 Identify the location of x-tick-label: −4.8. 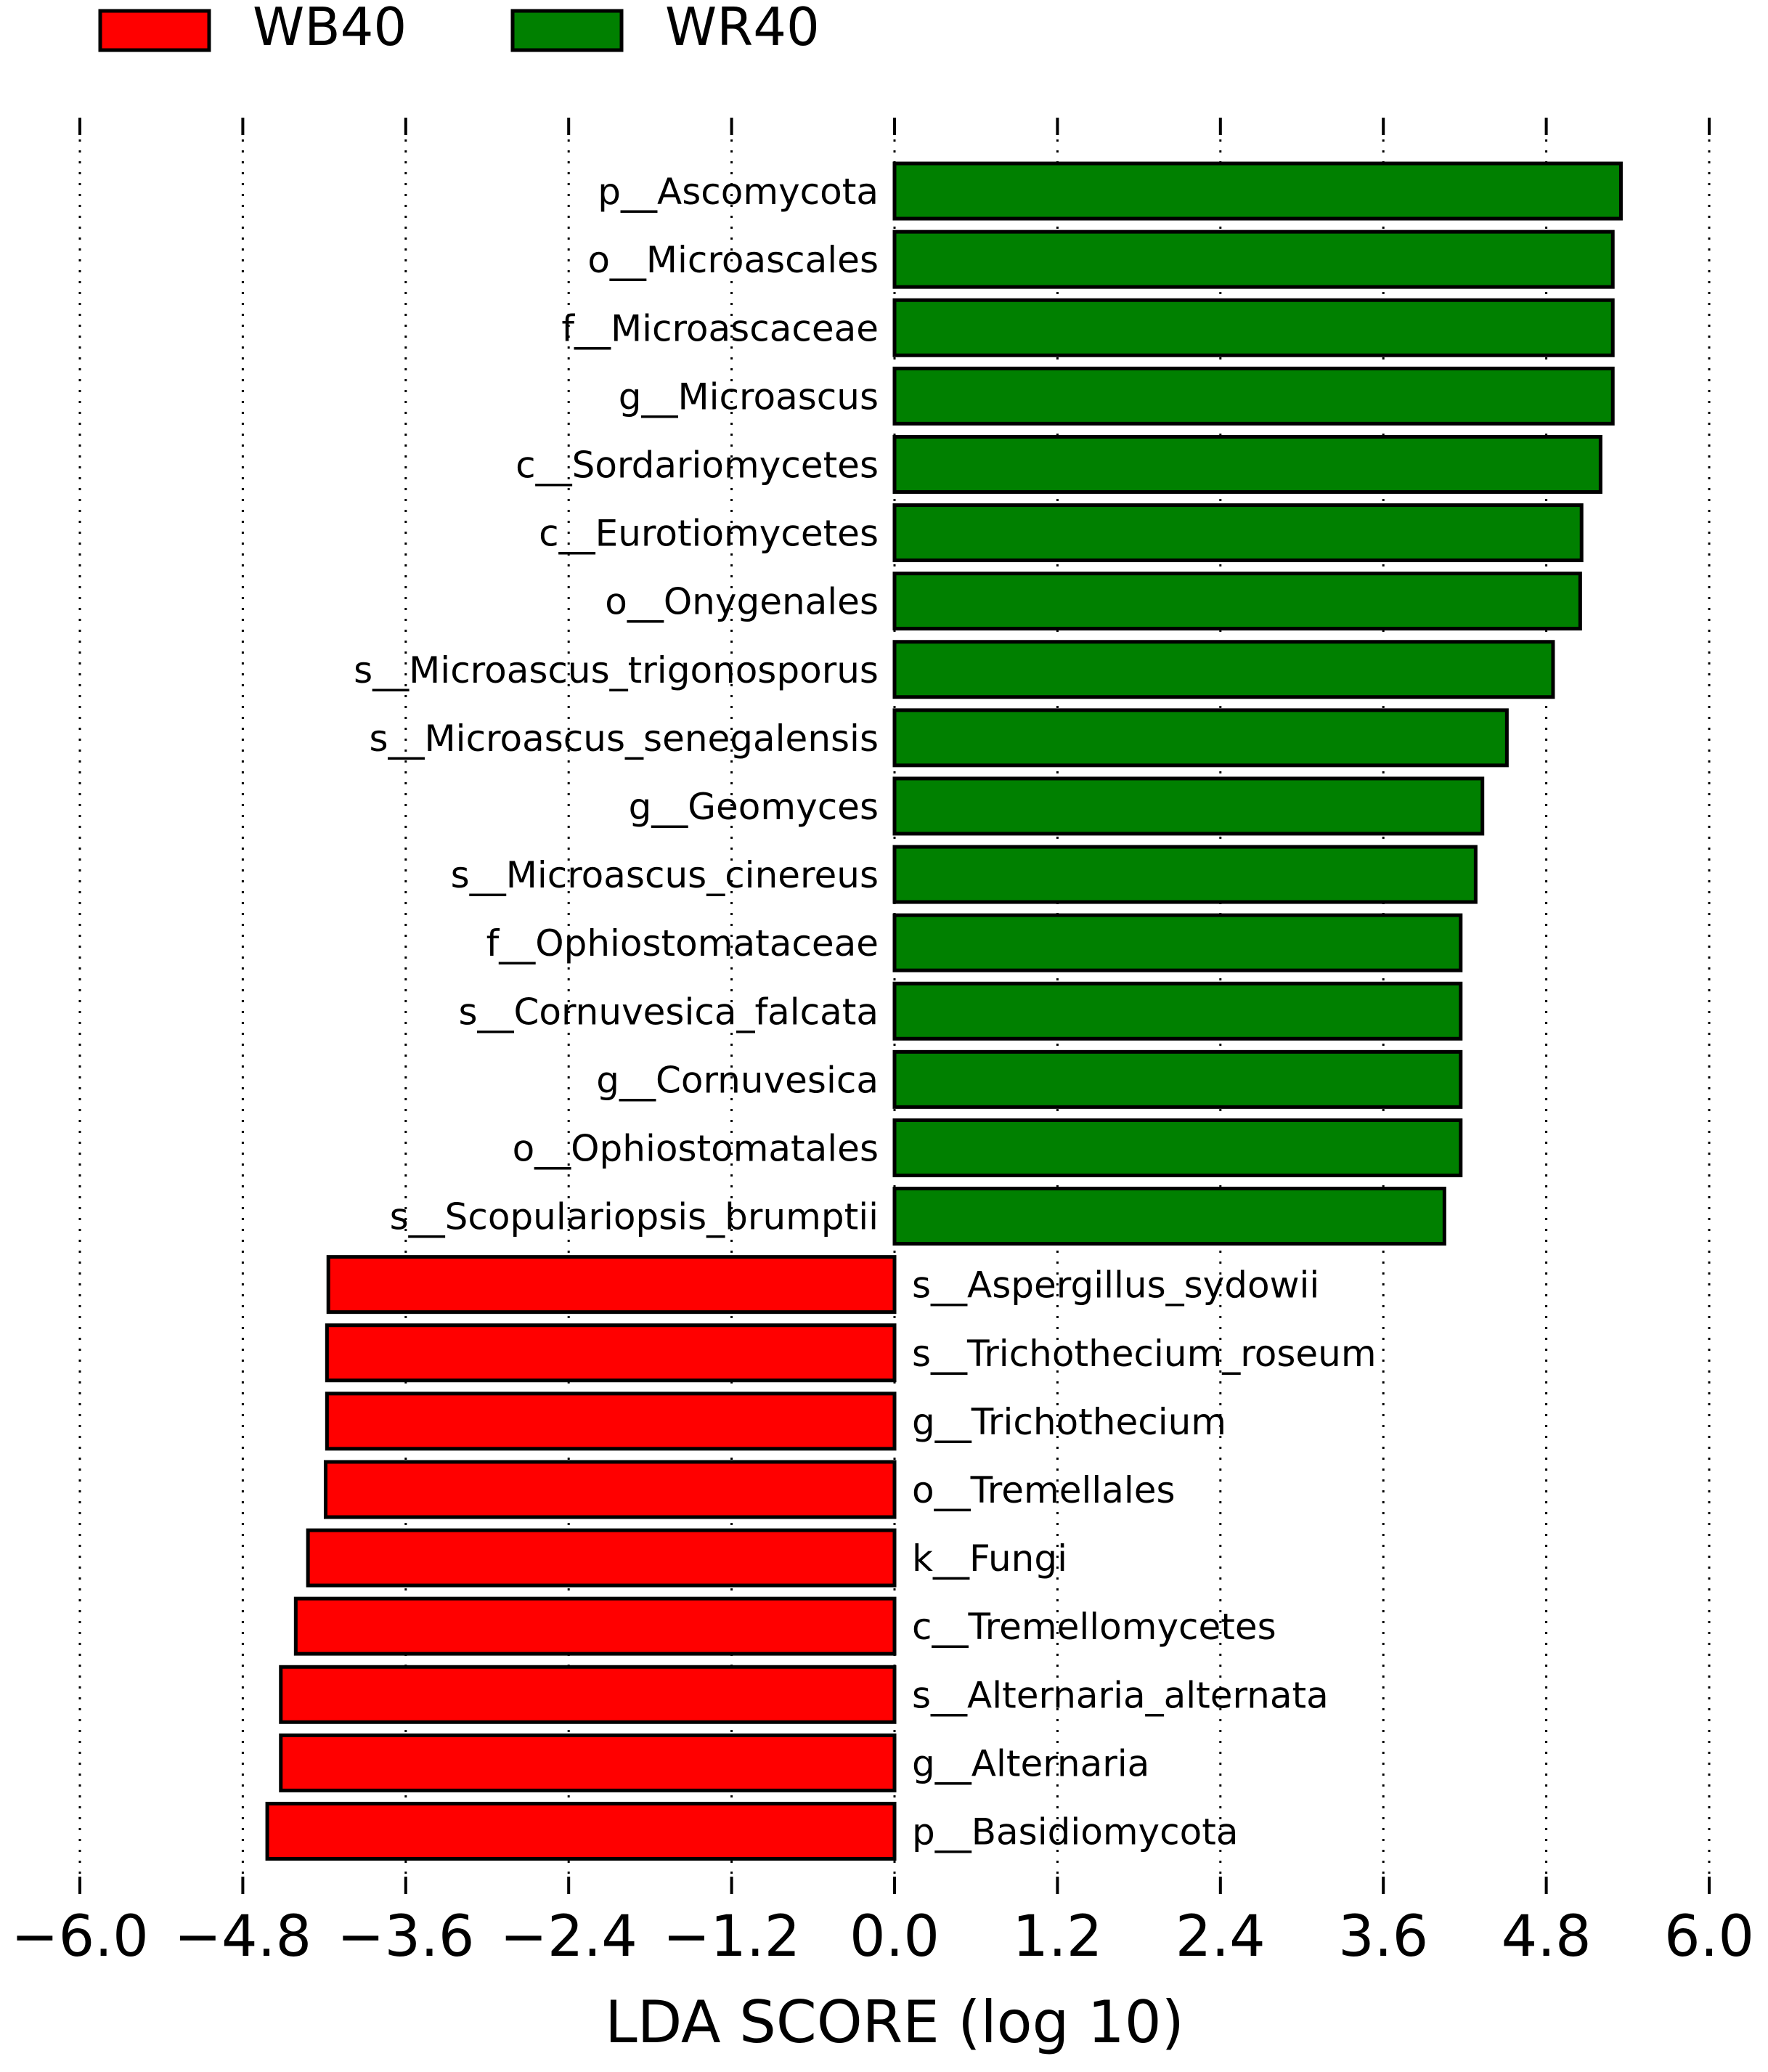
(242, 1937).